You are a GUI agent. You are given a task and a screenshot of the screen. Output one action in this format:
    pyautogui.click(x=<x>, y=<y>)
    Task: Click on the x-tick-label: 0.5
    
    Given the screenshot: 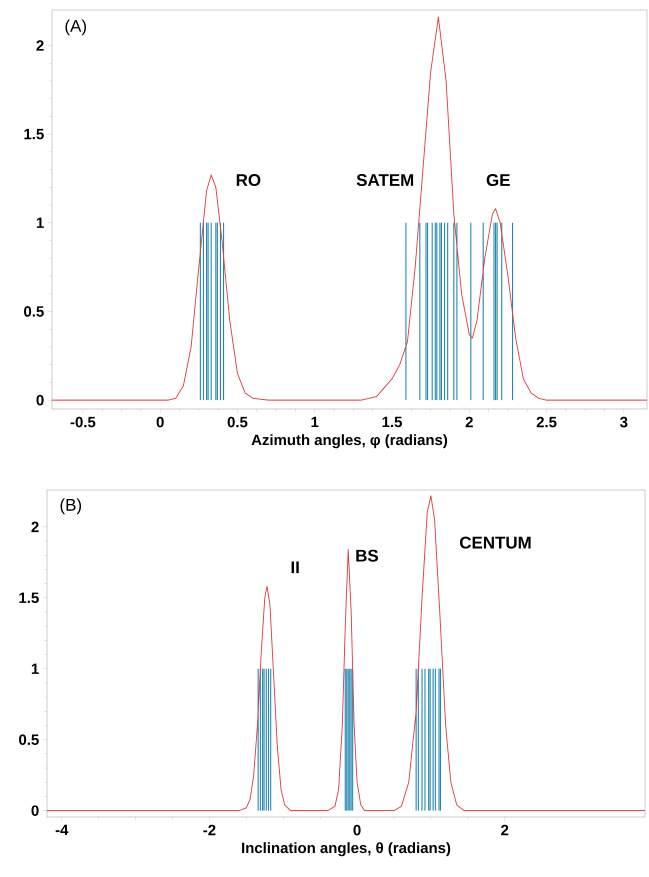 What is the action you would take?
    pyautogui.click(x=238, y=422)
    